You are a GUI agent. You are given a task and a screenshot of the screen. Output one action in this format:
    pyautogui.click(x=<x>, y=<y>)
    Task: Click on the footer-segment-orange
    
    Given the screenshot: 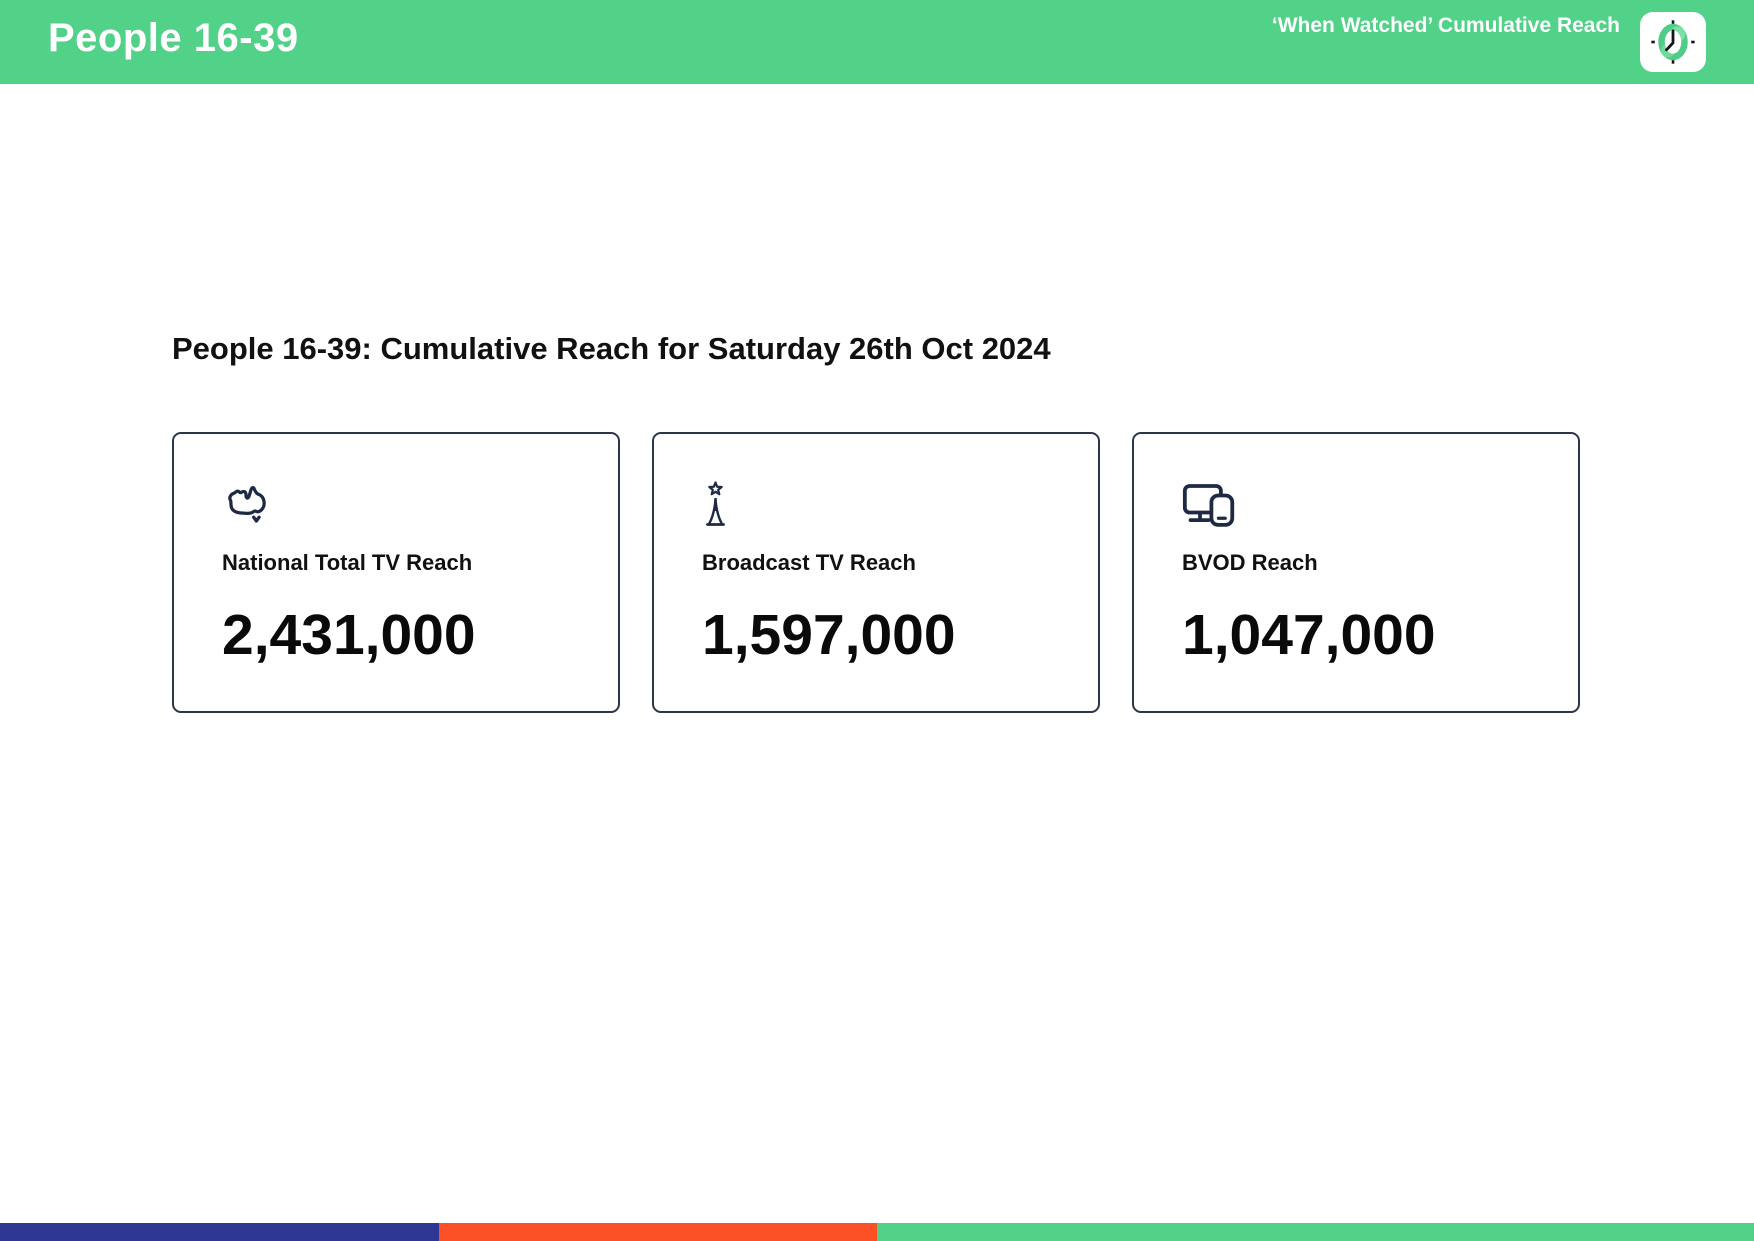 What is the action you would take?
    pyautogui.click(x=657, y=1232)
    